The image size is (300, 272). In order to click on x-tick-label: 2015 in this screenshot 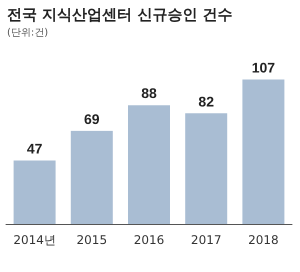, I will do `click(92, 240)`.